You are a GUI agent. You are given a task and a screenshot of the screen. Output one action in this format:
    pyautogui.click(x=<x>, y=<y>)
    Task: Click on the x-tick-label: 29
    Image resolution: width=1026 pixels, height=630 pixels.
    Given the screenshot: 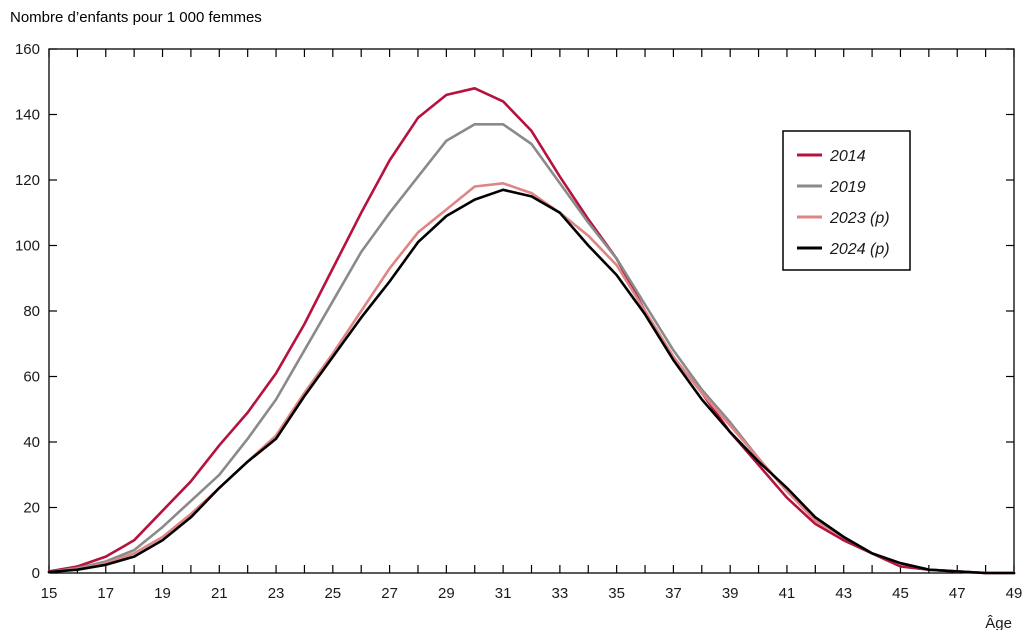 What is the action you would take?
    pyautogui.click(x=446, y=593)
    